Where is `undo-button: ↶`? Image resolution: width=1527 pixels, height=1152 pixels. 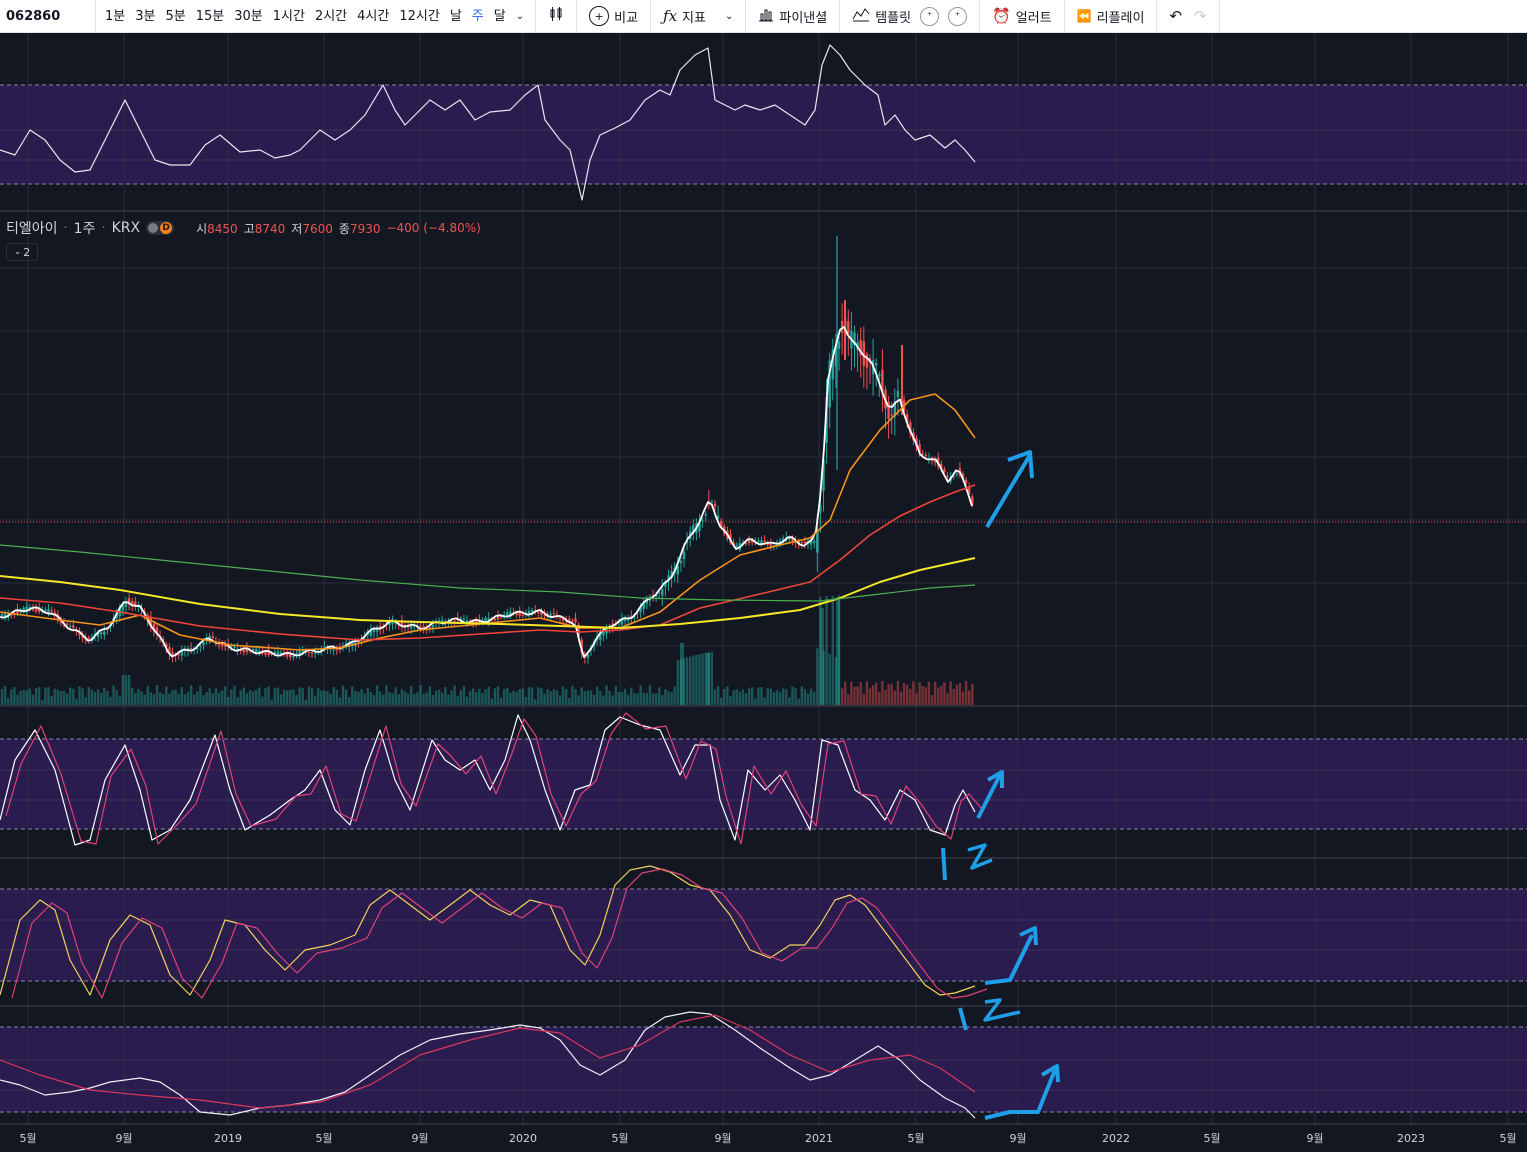
undo-button: ↶ is located at coordinates (1175, 16).